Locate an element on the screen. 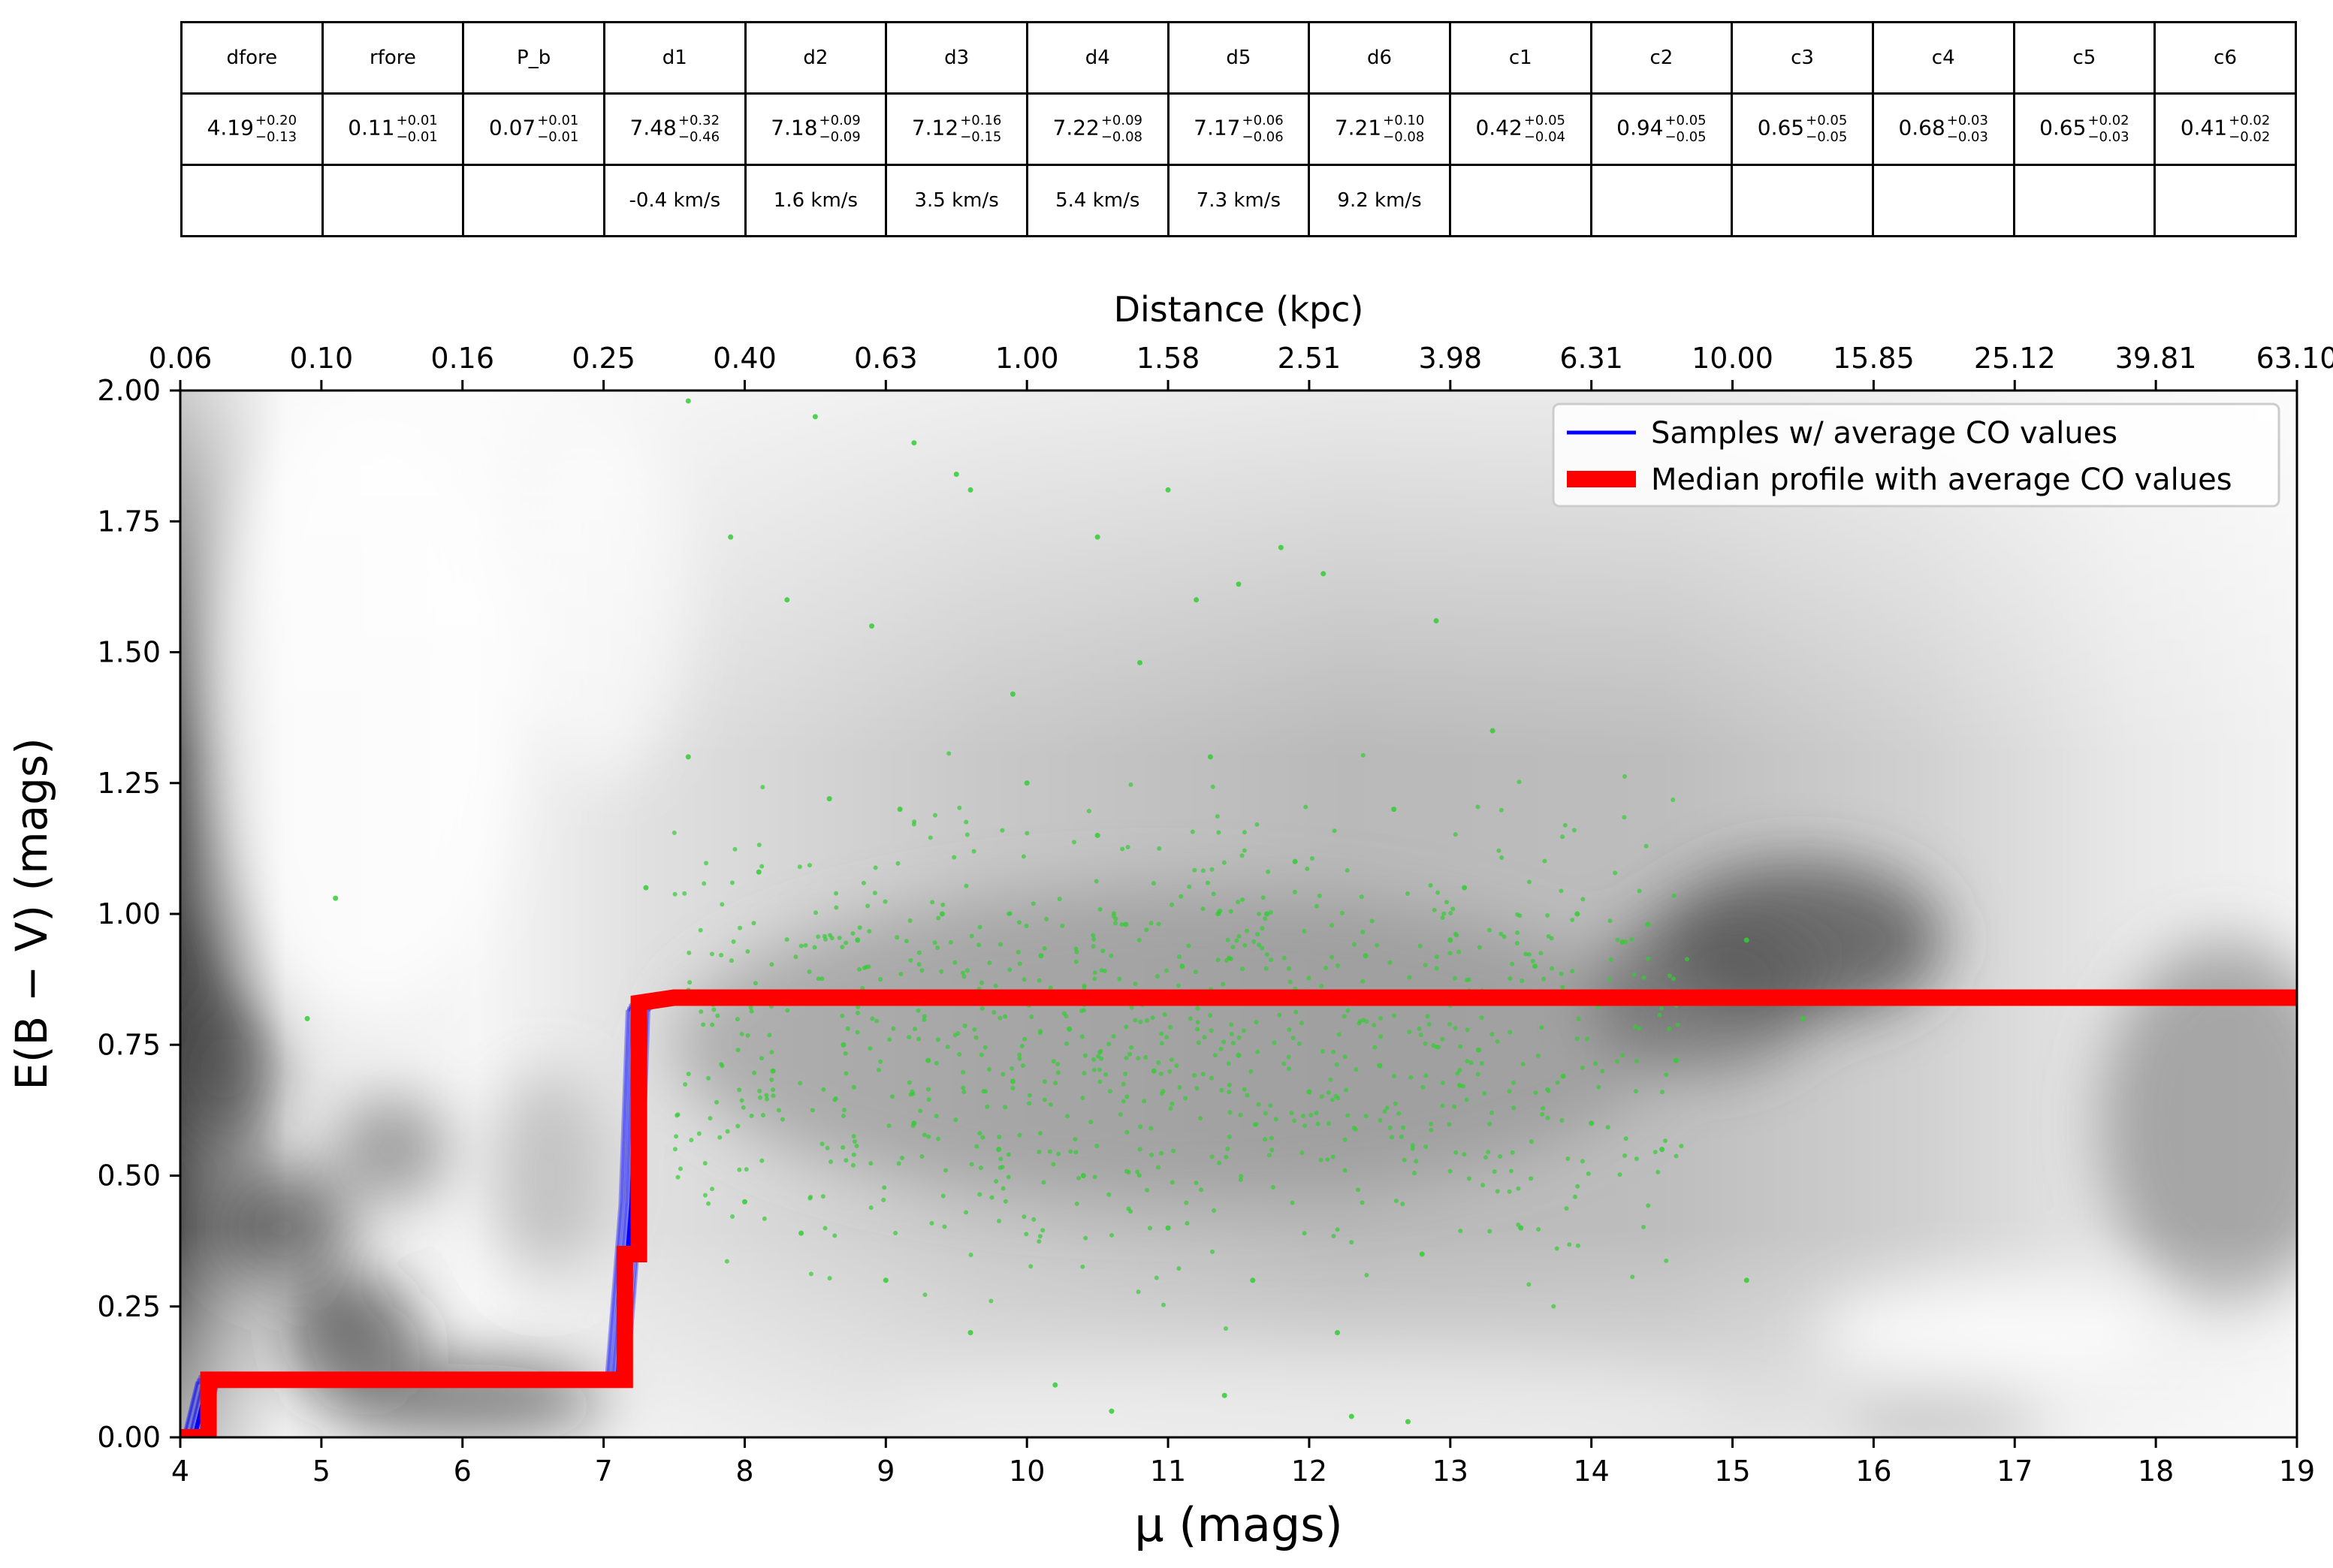 This screenshot has height=1568, width=2333. x-tick-label: 12 is located at coordinates (1309, 1472).